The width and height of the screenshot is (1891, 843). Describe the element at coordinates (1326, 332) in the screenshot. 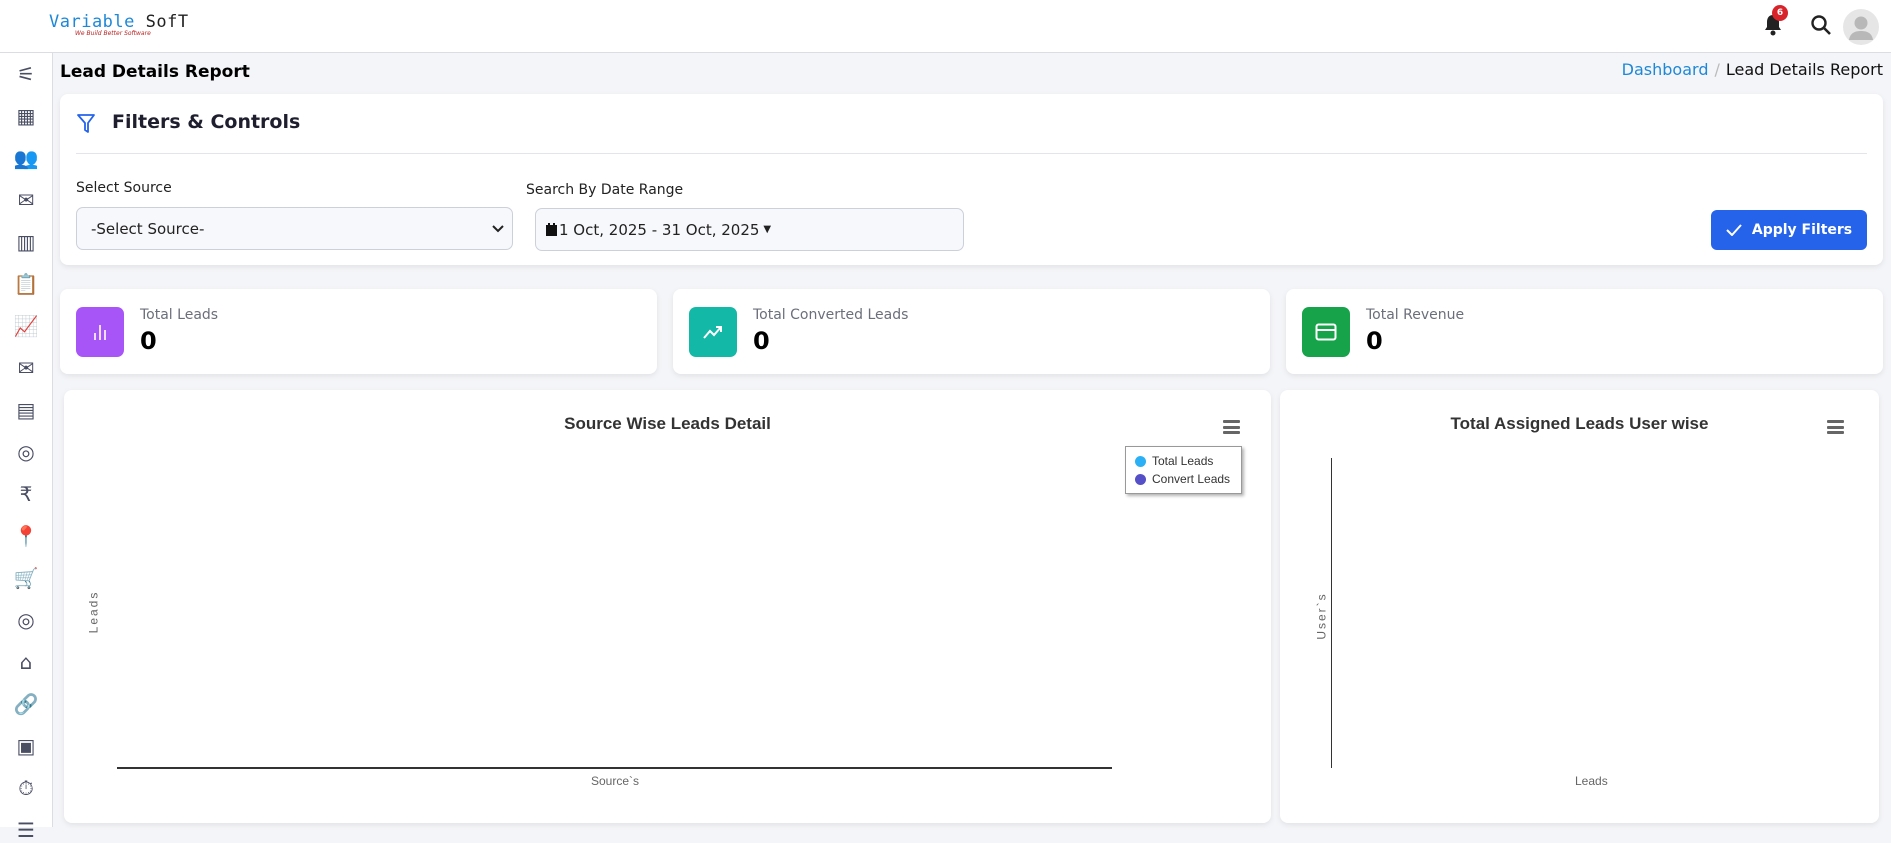

I see `credit-card-icon` at that location.